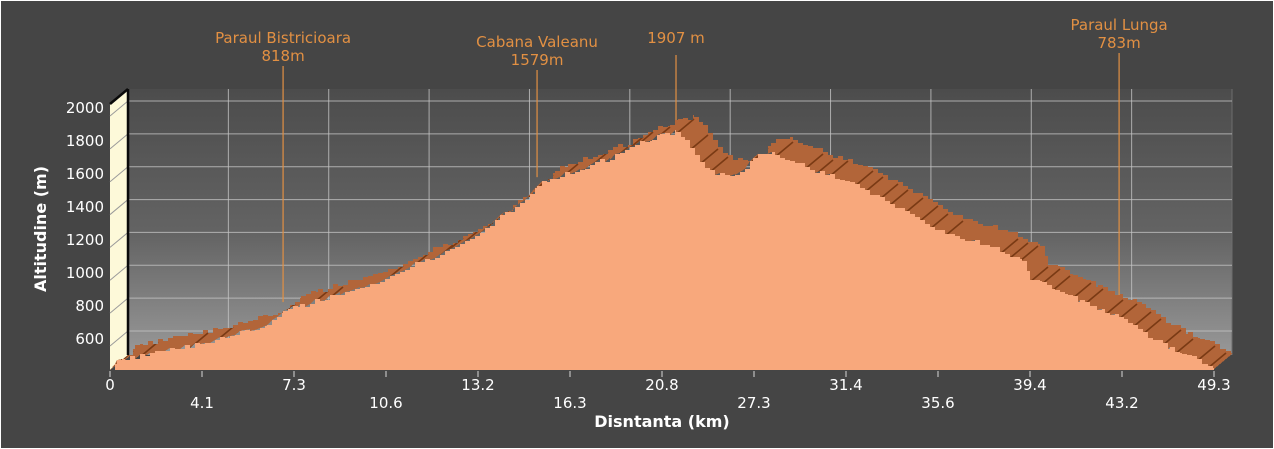  What do you see at coordinates (1121, 403) in the screenshot?
I see `x-tick-label: 43.2` at bounding box center [1121, 403].